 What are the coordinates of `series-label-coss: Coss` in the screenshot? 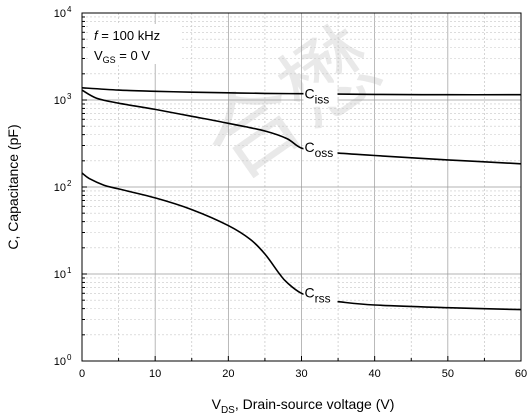 It's located at (319, 149).